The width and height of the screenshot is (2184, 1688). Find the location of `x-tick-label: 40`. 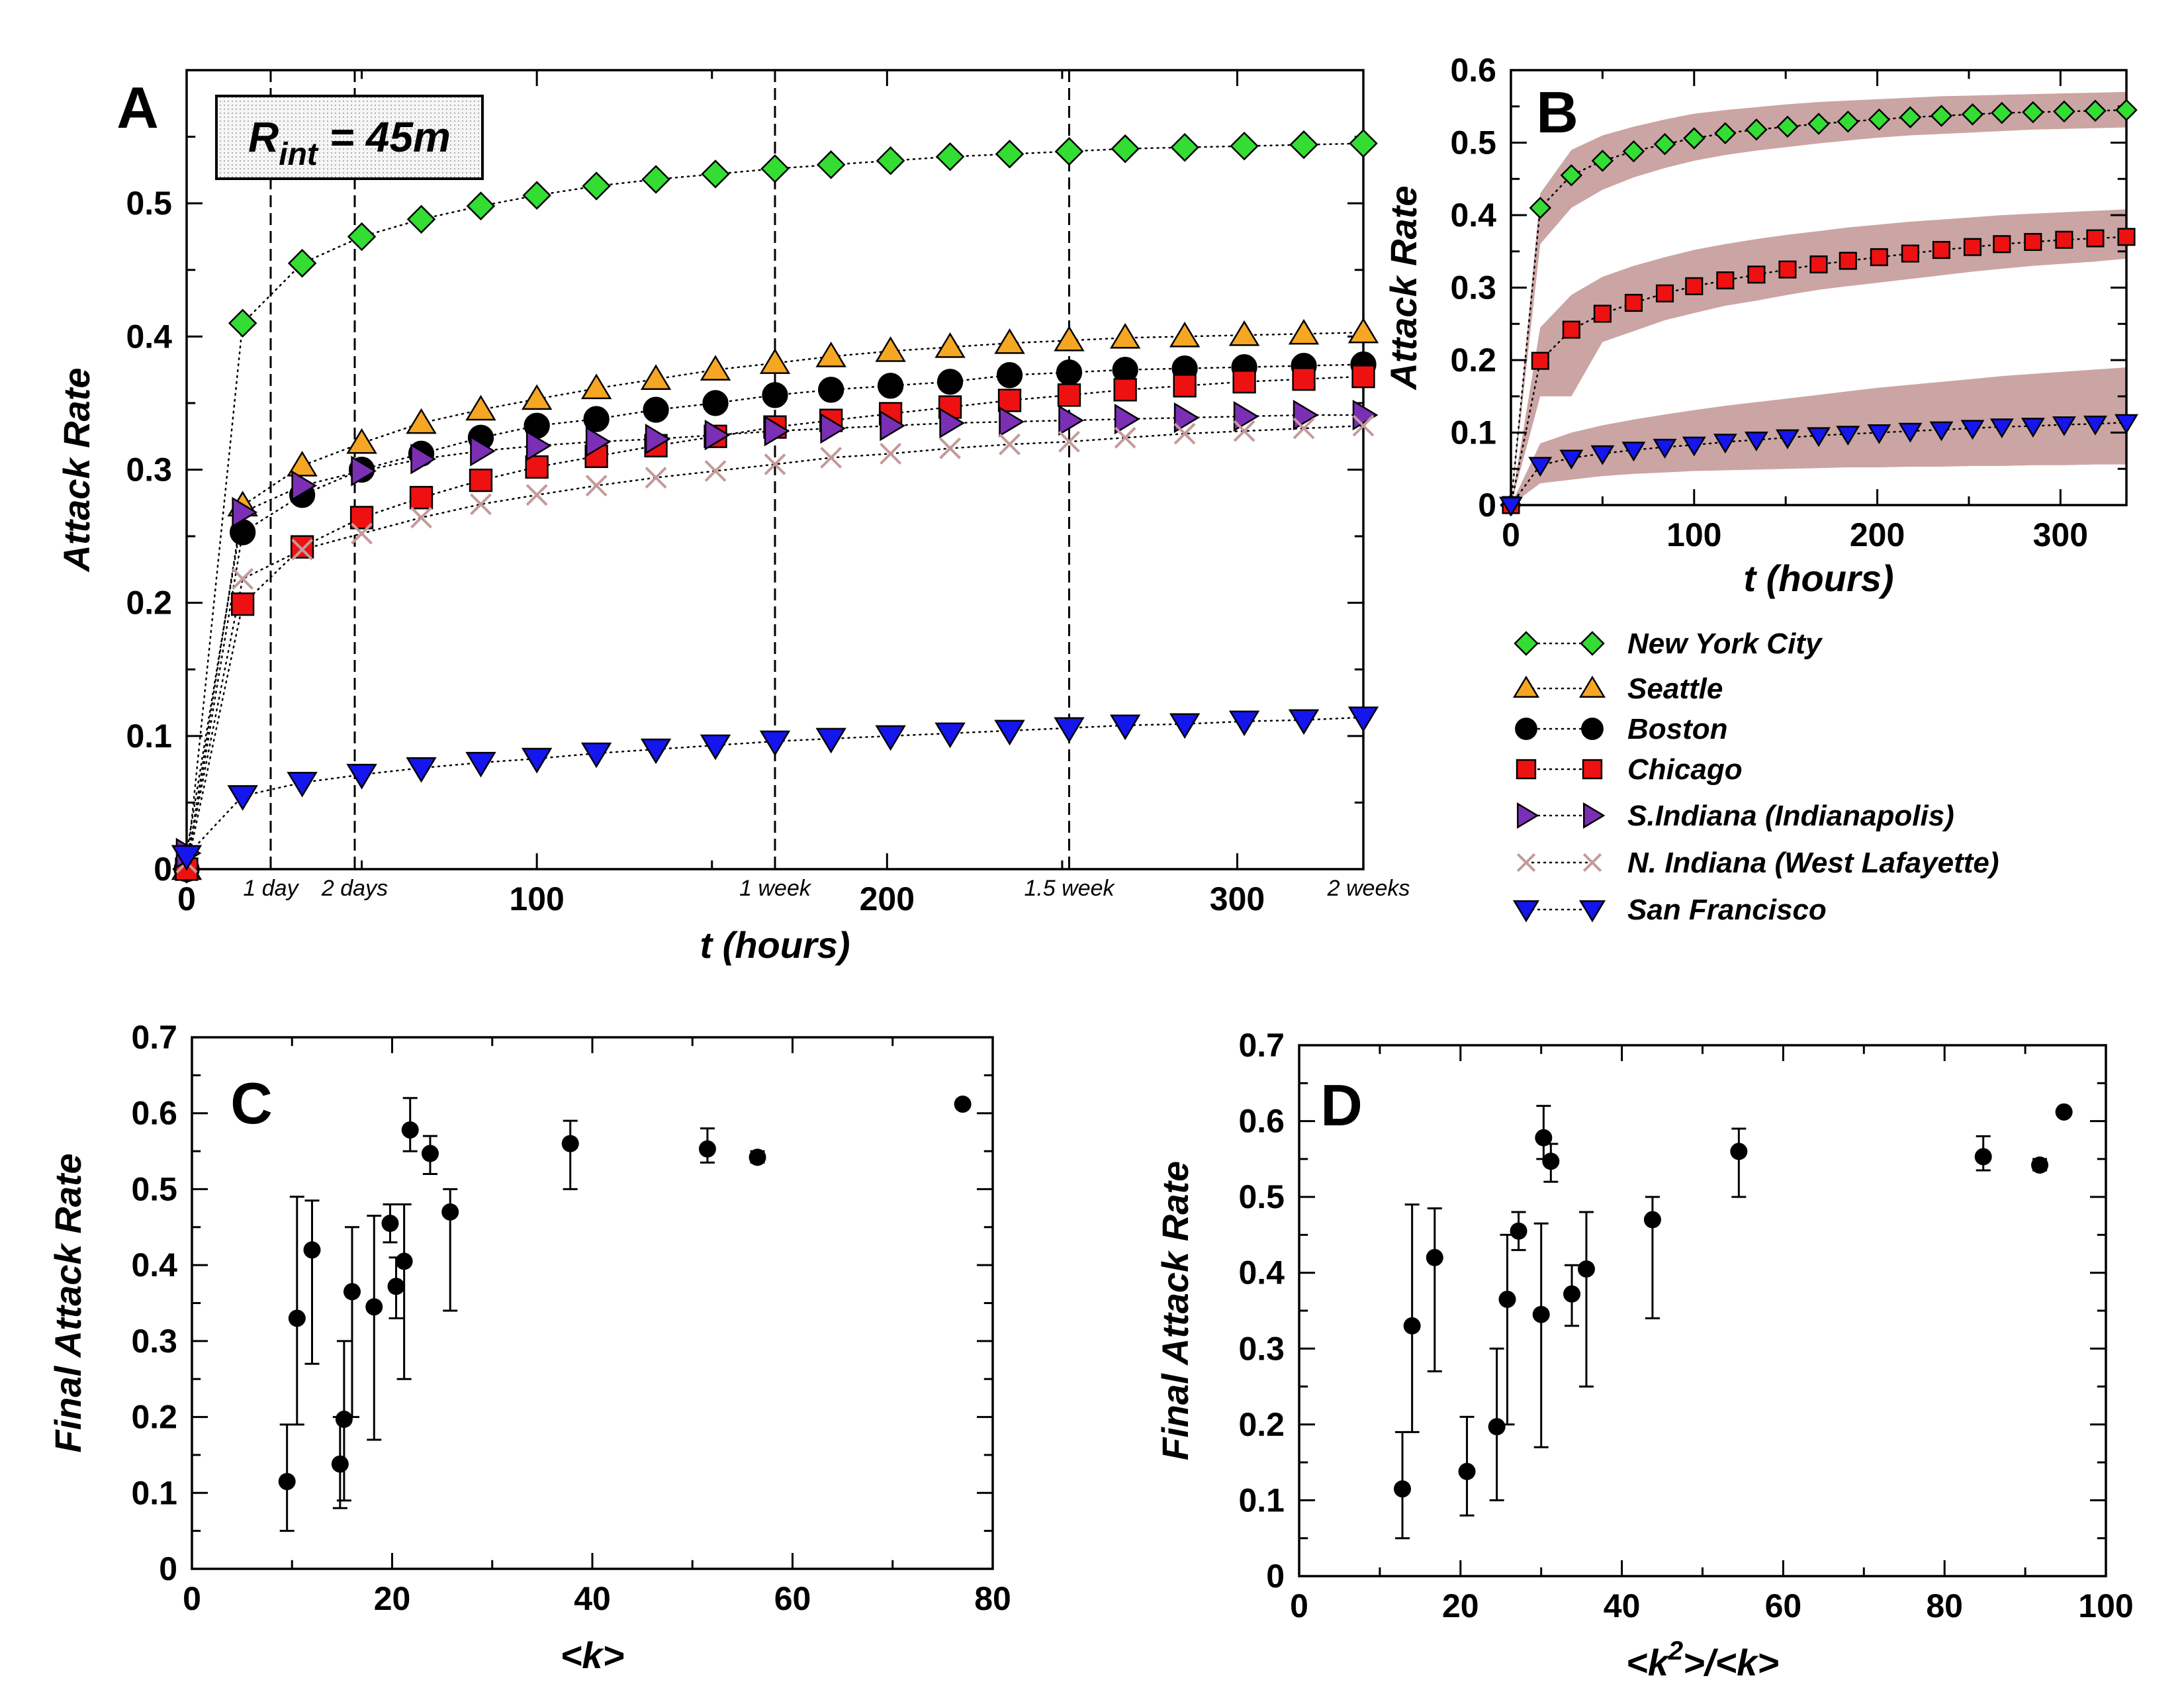

x-tick-label: 40 is located at coordinates (1622, 1605).